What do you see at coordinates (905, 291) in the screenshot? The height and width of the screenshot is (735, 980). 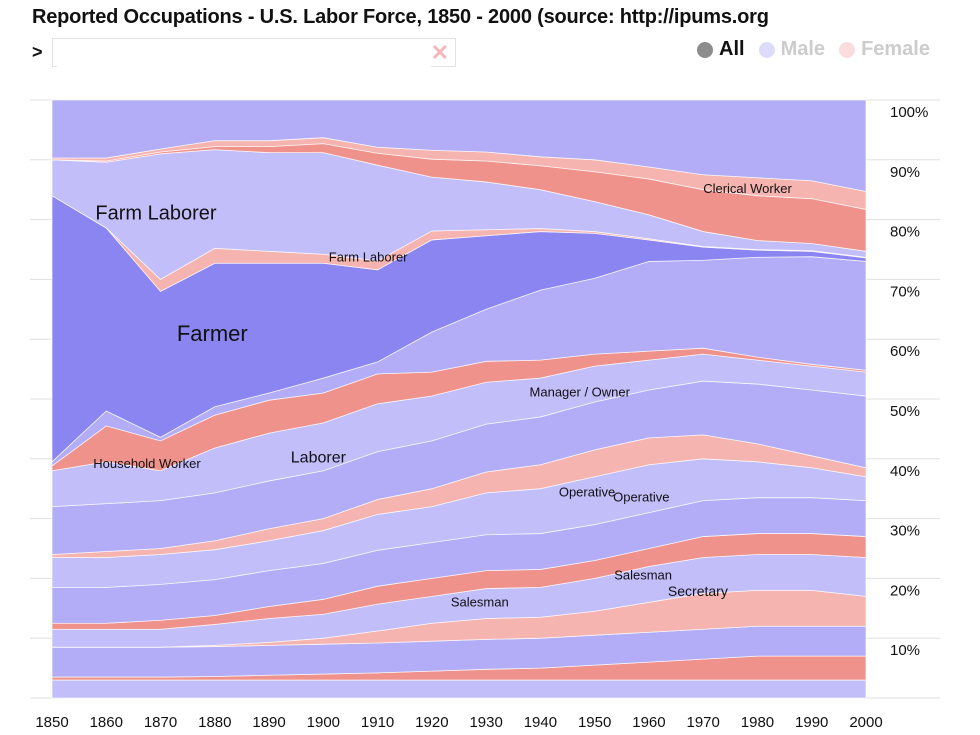 I see `y-tick-label: 70%` at bounding box center [905, 291].